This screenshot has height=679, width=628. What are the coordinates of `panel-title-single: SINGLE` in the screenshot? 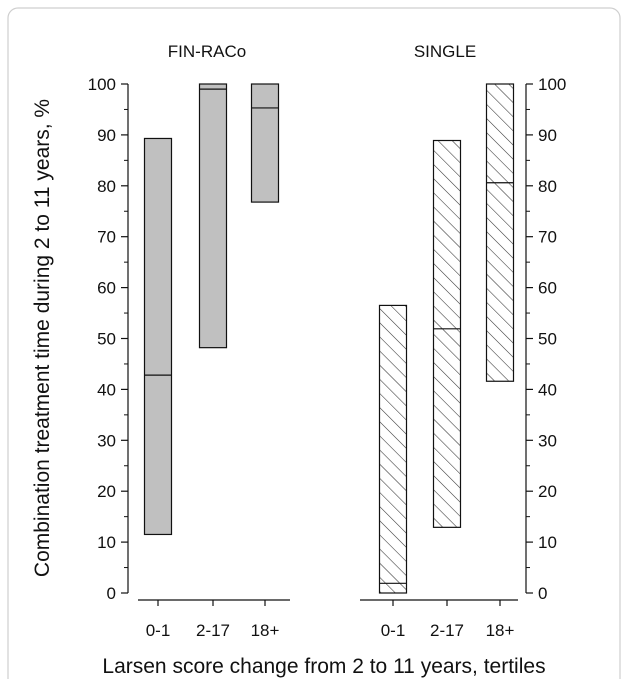 It's located at (445, 51).